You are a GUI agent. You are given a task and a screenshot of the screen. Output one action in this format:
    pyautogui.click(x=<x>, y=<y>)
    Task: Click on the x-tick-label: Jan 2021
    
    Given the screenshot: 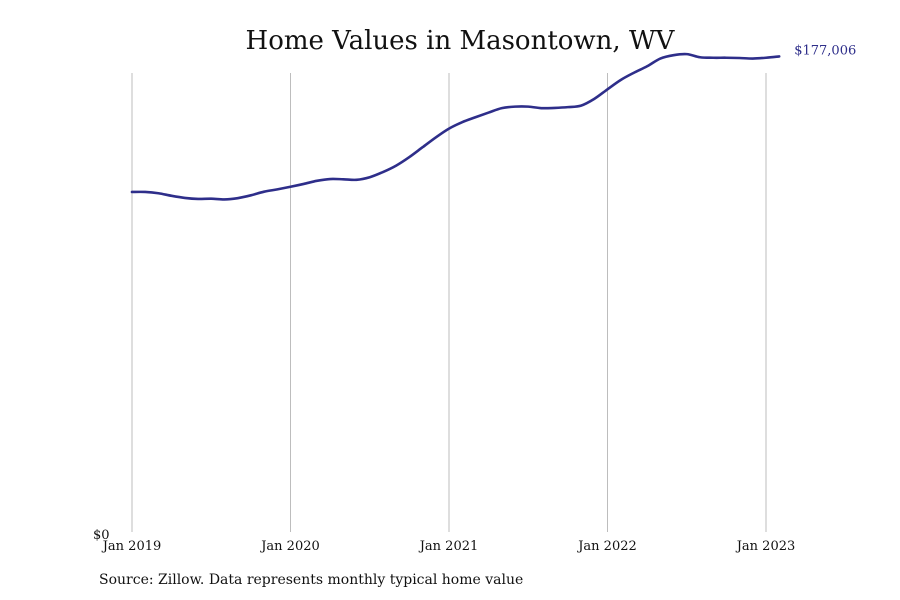 What is the action you would take?
    pyautogui.click(x=448, y=546)
    